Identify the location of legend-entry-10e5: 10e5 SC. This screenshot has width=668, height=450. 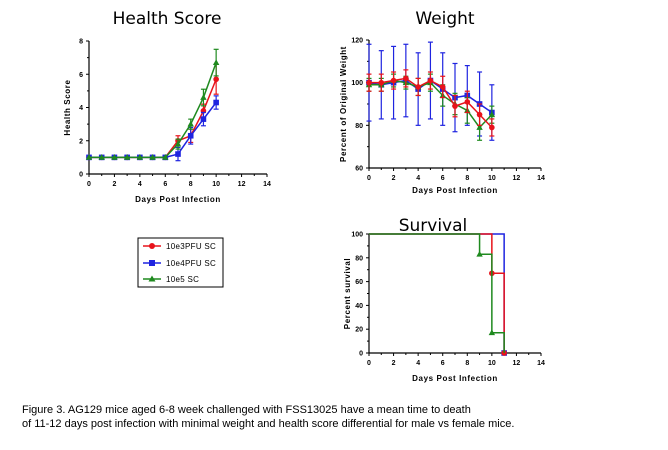
(171, 279).